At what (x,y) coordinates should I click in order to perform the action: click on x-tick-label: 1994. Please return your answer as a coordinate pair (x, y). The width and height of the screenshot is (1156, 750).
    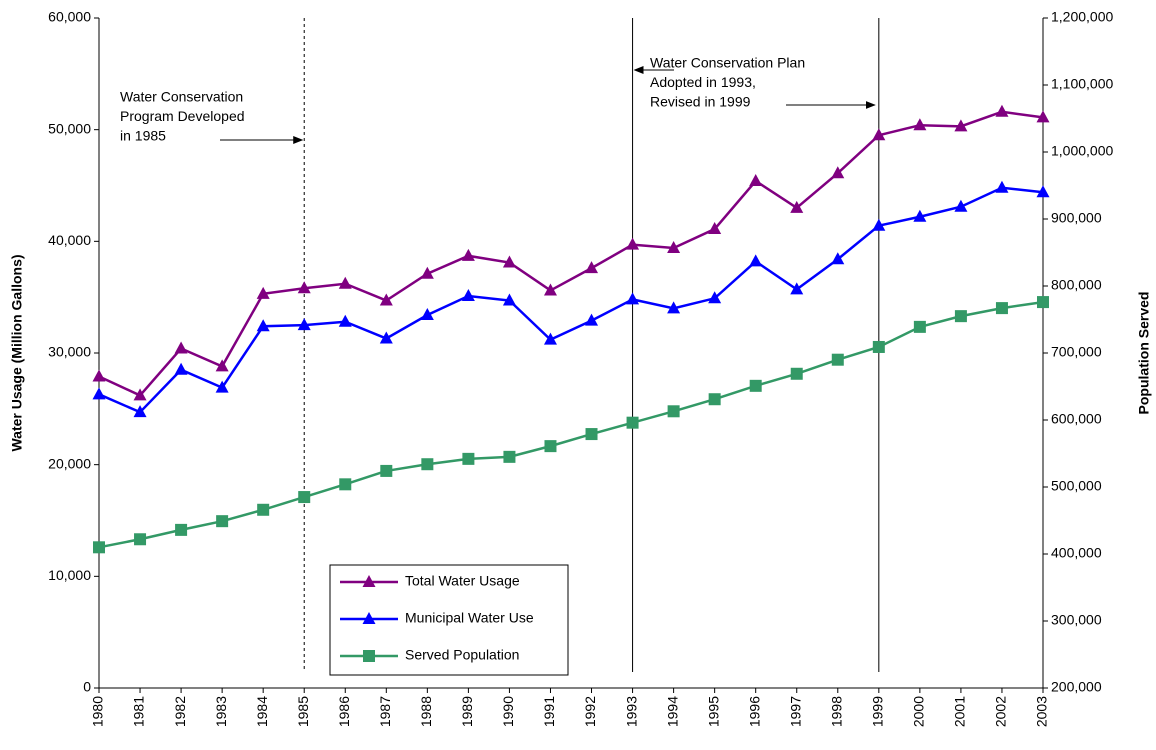
    Looking at the image, I should click on (672, 711).